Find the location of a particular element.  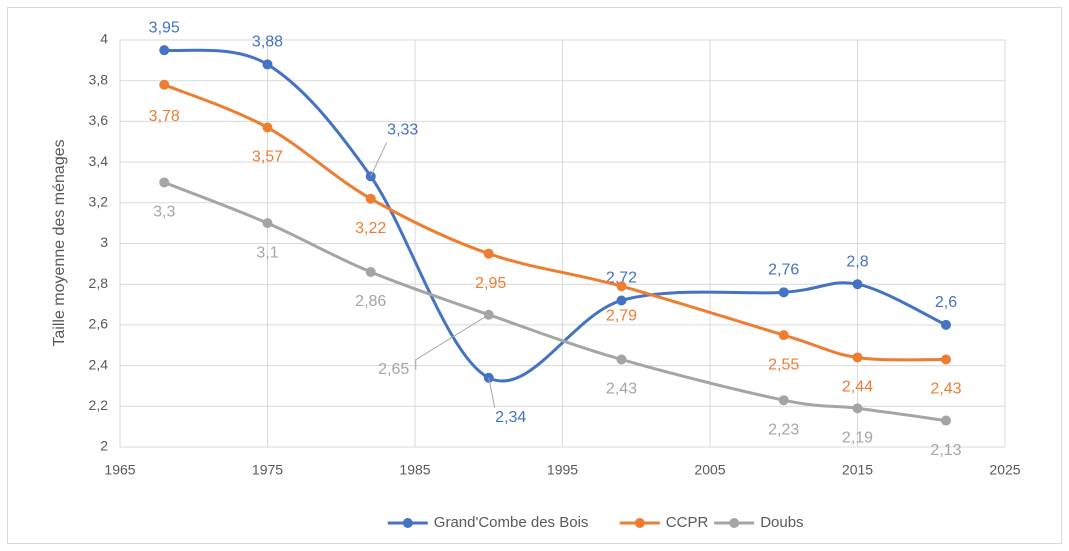

data-label: 2,19 is located at coordinates (857, 438).